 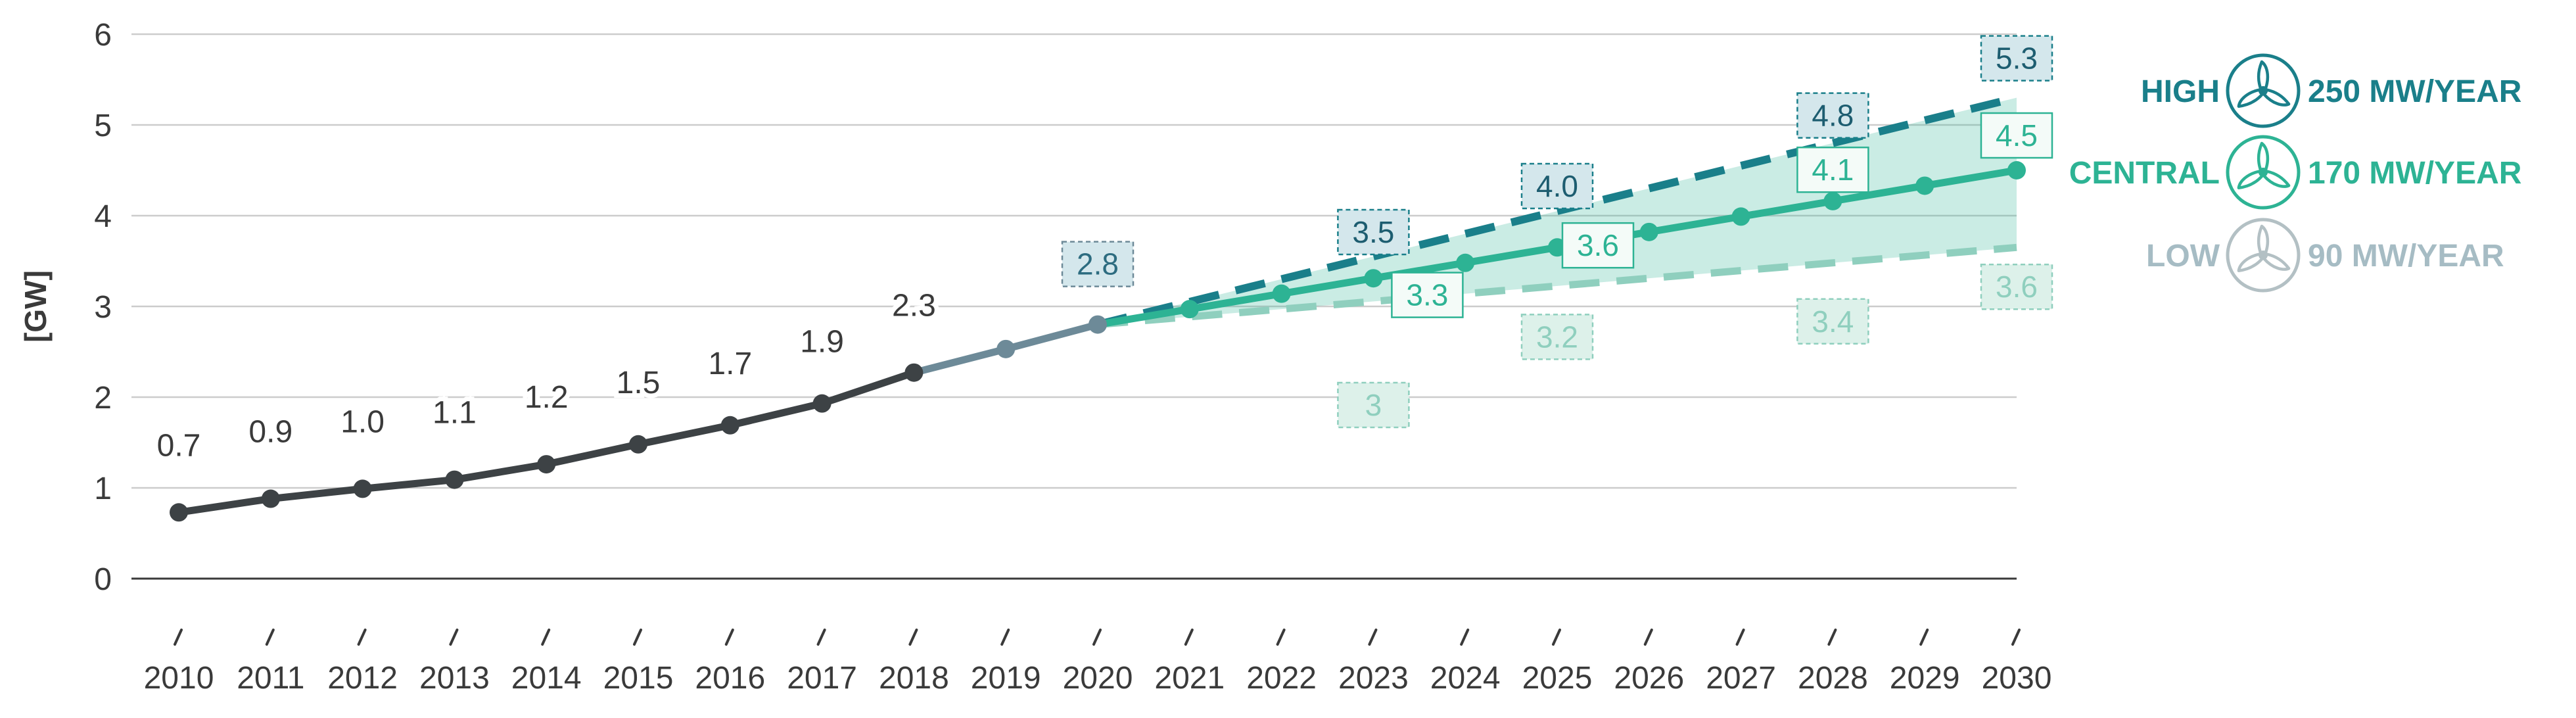 What do you see at coordinates (1281, 678) in the screenshot?
I see `x-tick-label: 2022` at bounding box center [1281, 678].